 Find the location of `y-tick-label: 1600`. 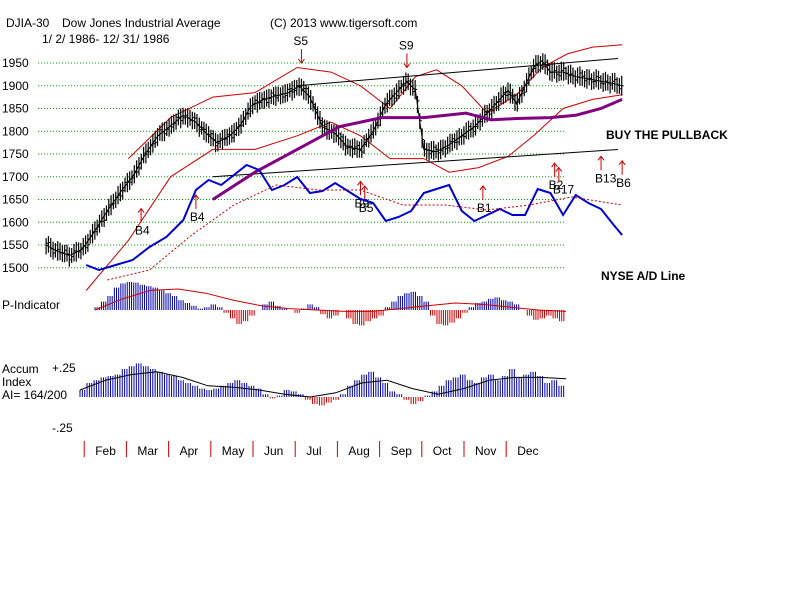

y-tick-label: 1600 is located at coordinates (15, 222).